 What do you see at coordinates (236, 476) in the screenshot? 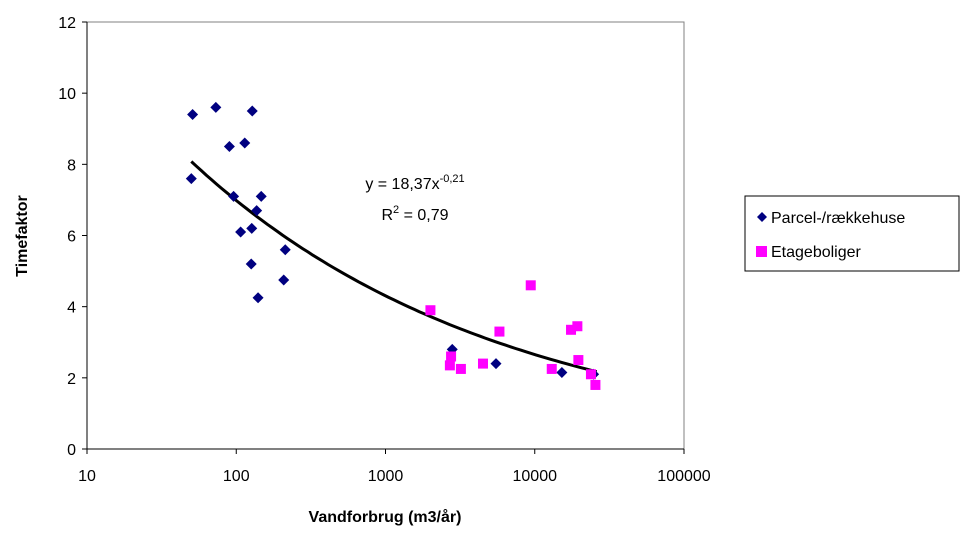
I see `x-tick-label: 100` at bounding box center [236, 476].